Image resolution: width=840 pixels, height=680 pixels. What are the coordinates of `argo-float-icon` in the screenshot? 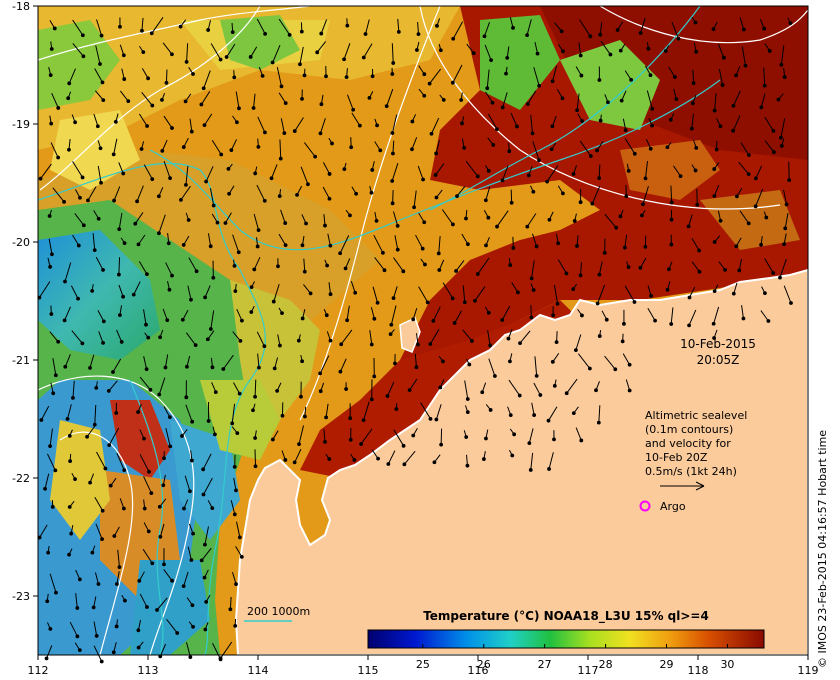 It's located at (645, 506).